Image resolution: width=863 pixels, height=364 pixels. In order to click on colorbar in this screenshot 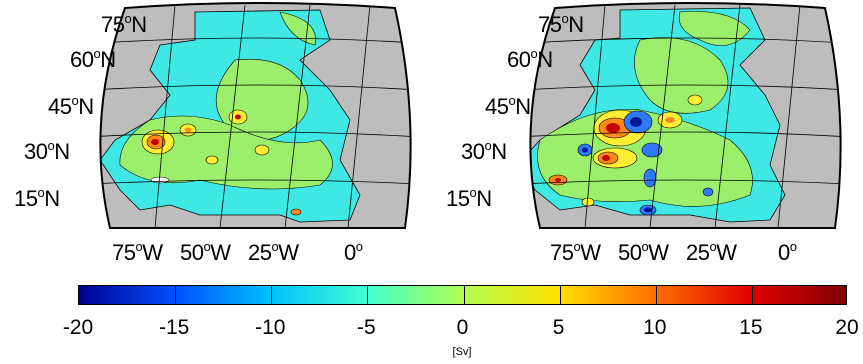, I will do `click(462, 295)`.